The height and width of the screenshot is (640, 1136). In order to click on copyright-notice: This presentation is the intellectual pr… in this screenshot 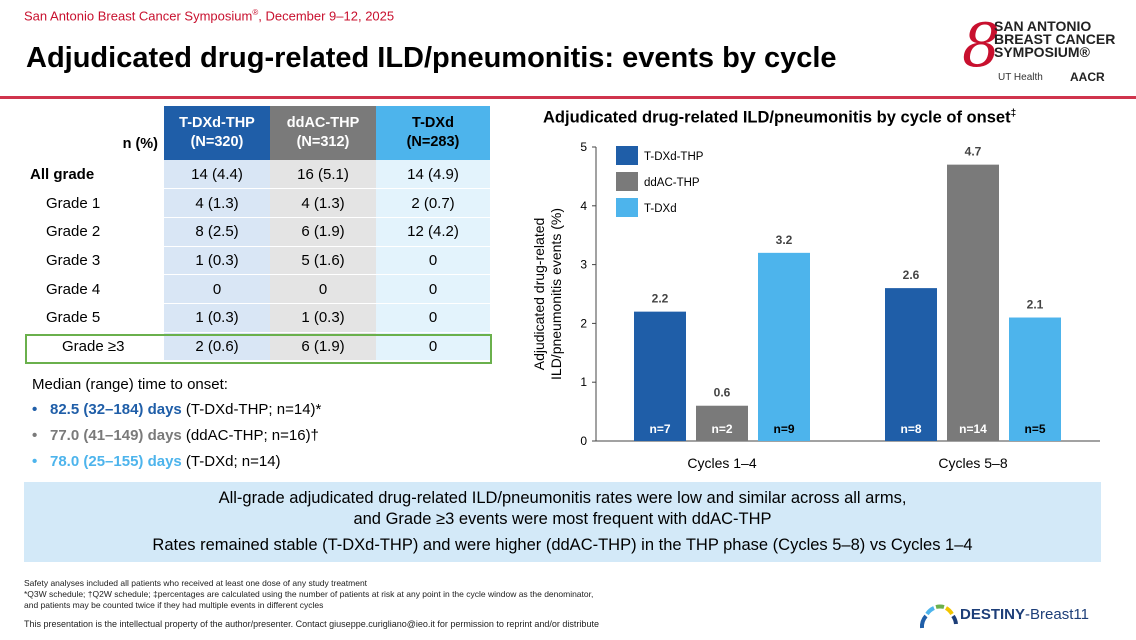, I will do `click(311, 624)`.